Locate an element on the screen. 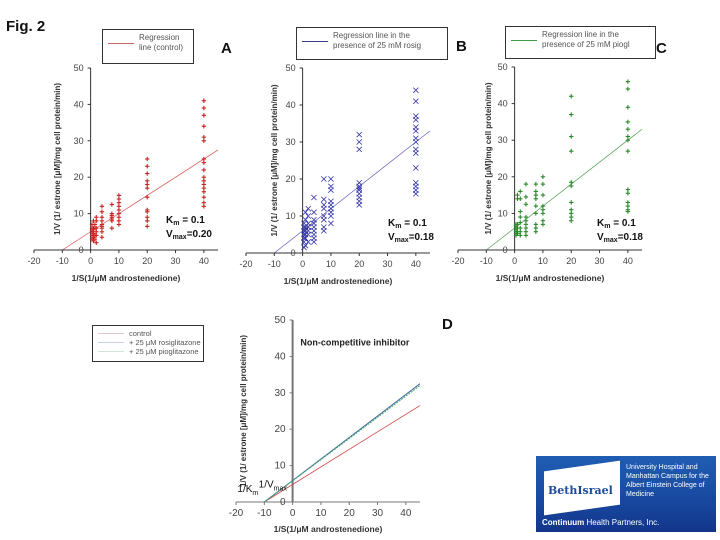  panel-a-y-tick-label: 50 is located at coordinates (79, 68).